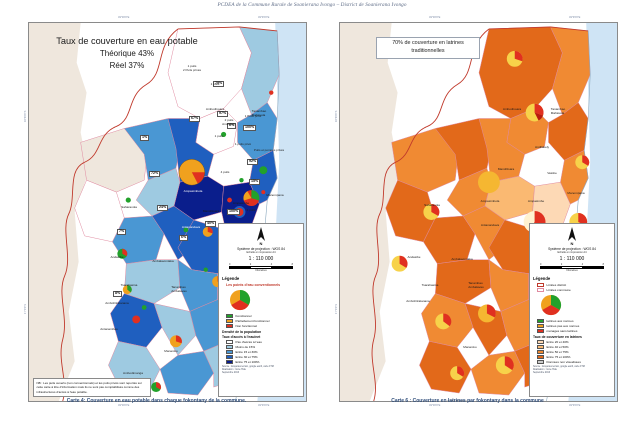  What do you see at coordinates (122, 232) in the screenshot?
I see `percent-chip: 7%` at bounding box center [122, 232].